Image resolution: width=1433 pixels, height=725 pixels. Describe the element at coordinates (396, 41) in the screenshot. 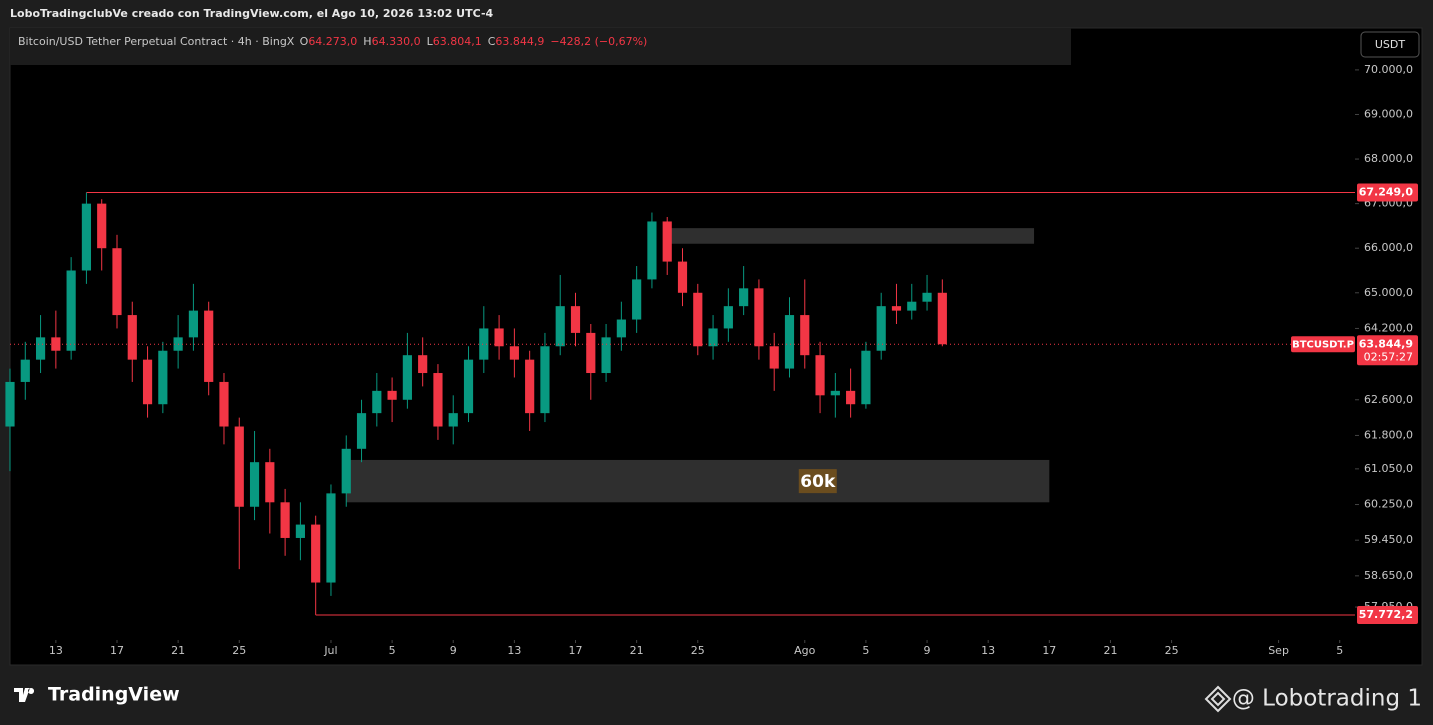

I see `legend-value: 64.330,0` at that location.